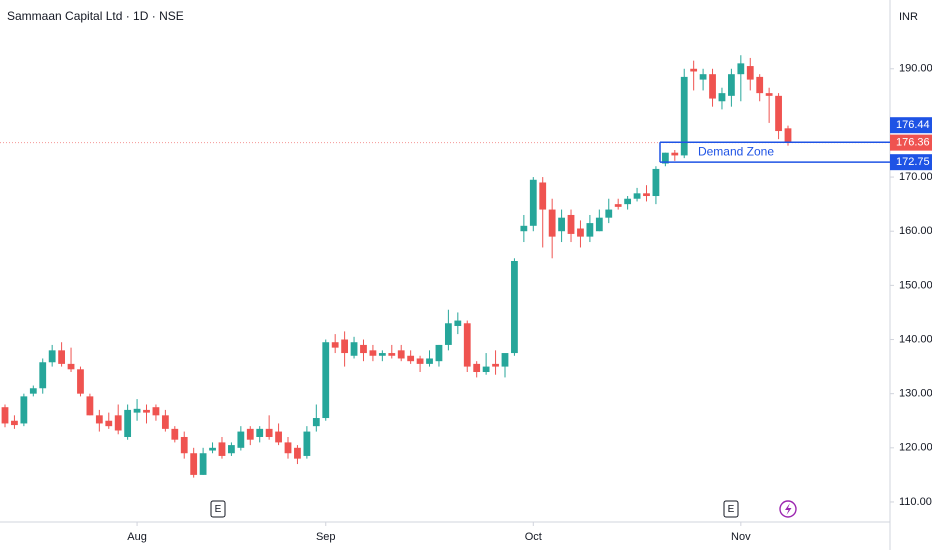  What do you see at coordinates (137, 537) in the screenshot?
I see `x-tick-label: Aug` at bounding box center [137, 537].